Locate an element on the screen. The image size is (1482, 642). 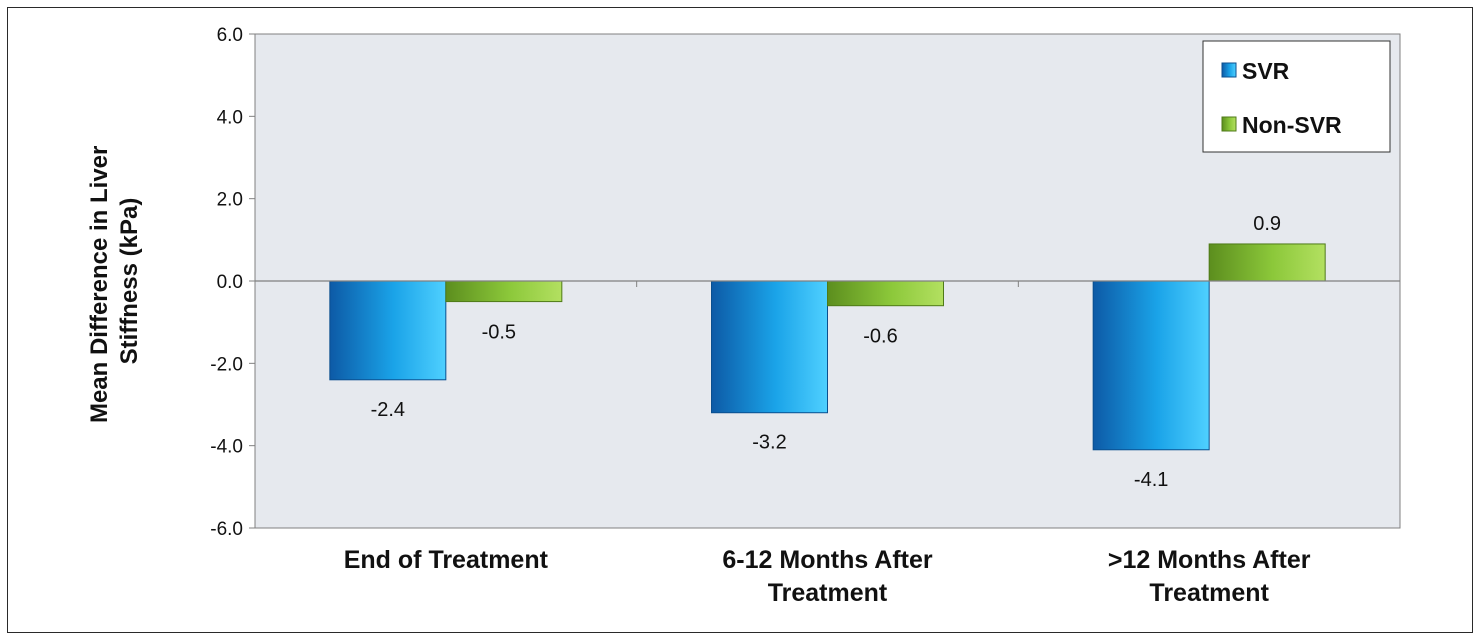
legend-swatch-svr is located at coordinates (1229, 70).